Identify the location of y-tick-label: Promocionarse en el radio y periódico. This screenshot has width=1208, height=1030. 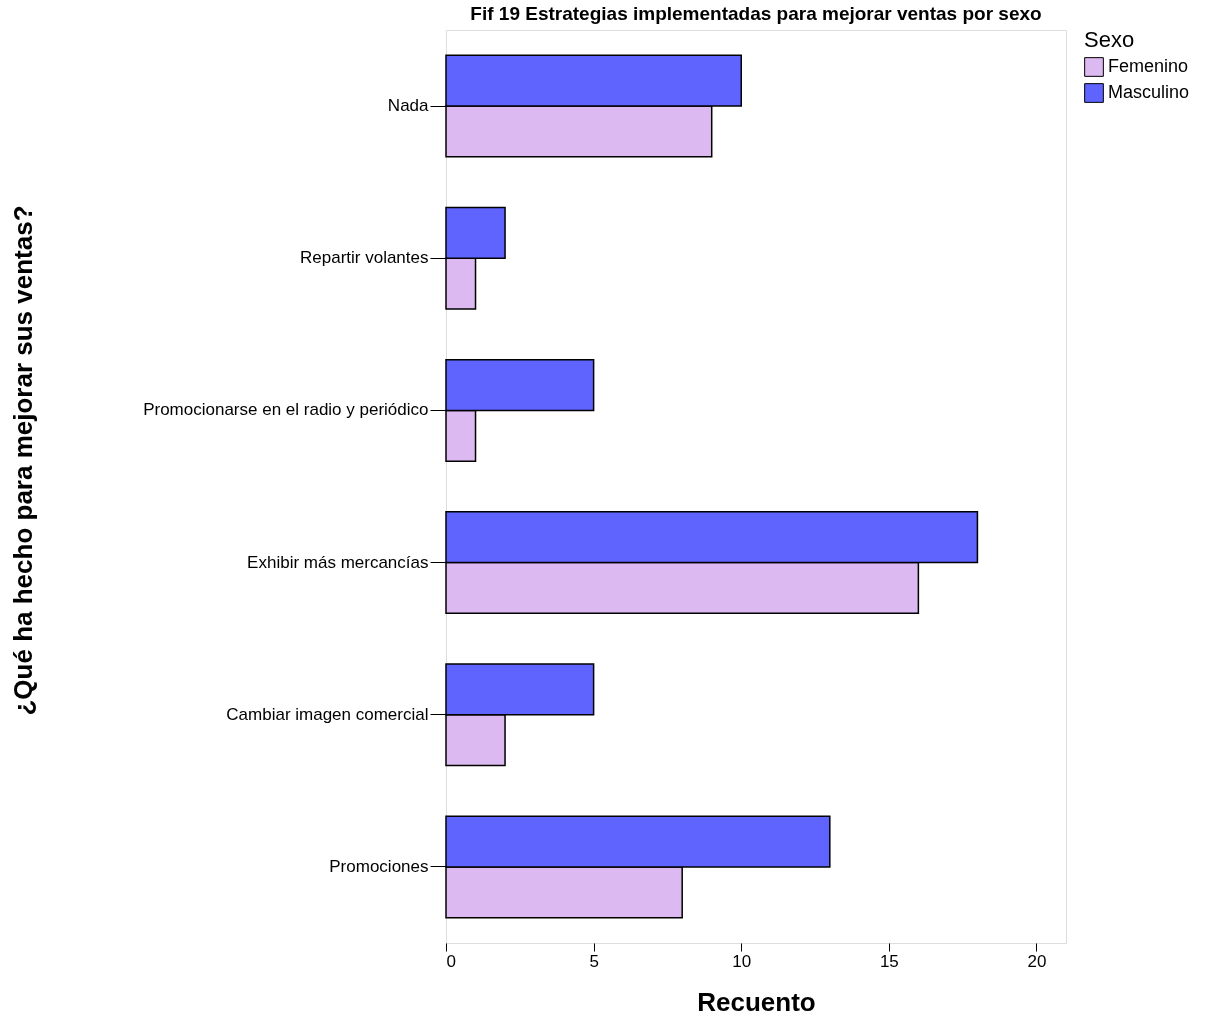
(286, 410).